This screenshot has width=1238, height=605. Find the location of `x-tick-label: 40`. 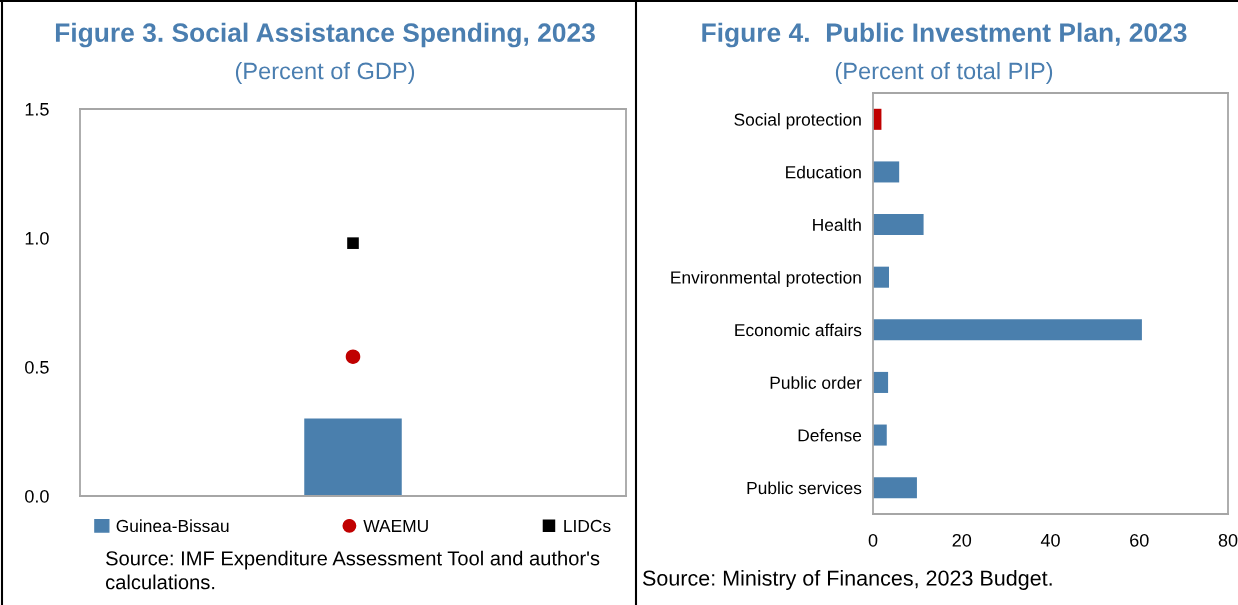

x-tick-label: 40 is located at coordinates (1050, 540).